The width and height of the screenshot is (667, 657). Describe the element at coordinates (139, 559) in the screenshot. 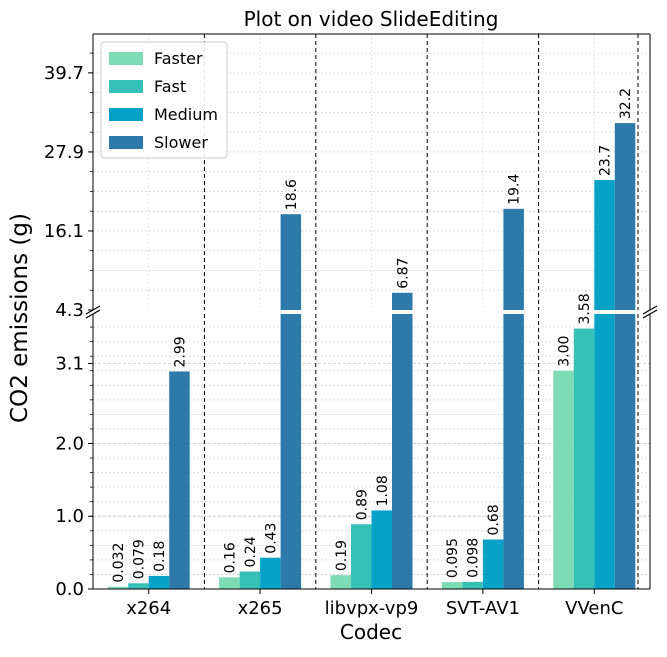

I see `data-label: 0.079` at that location.